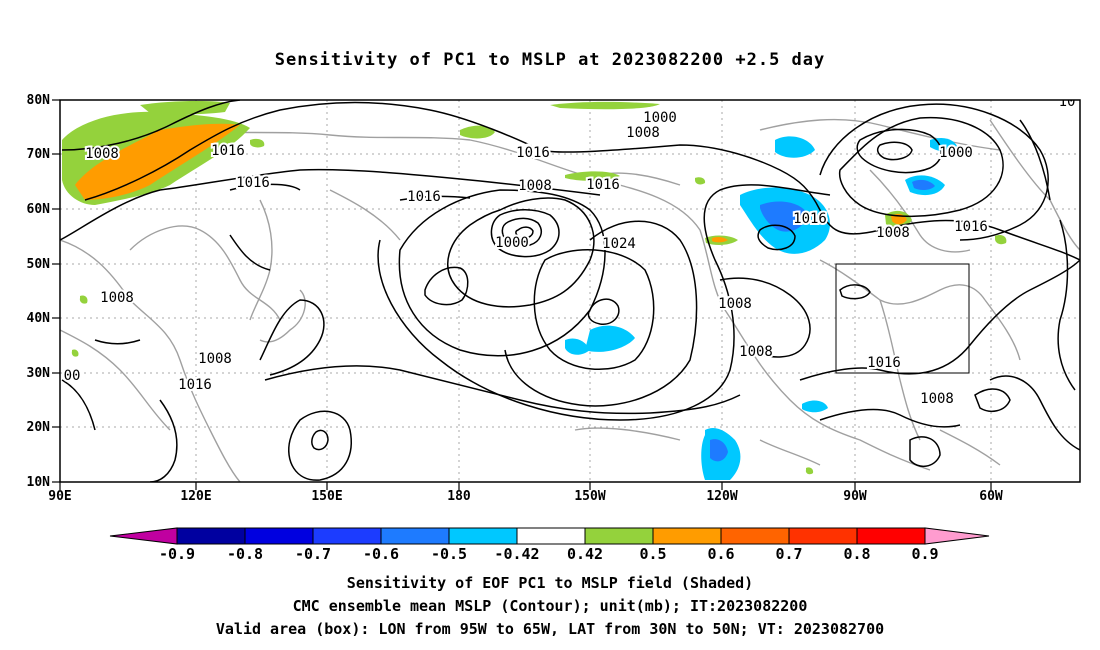 Image resolution: width=1100 pixels, height=650 pixels. I want to click on colorbar-over-triangle, so click(957, 536).